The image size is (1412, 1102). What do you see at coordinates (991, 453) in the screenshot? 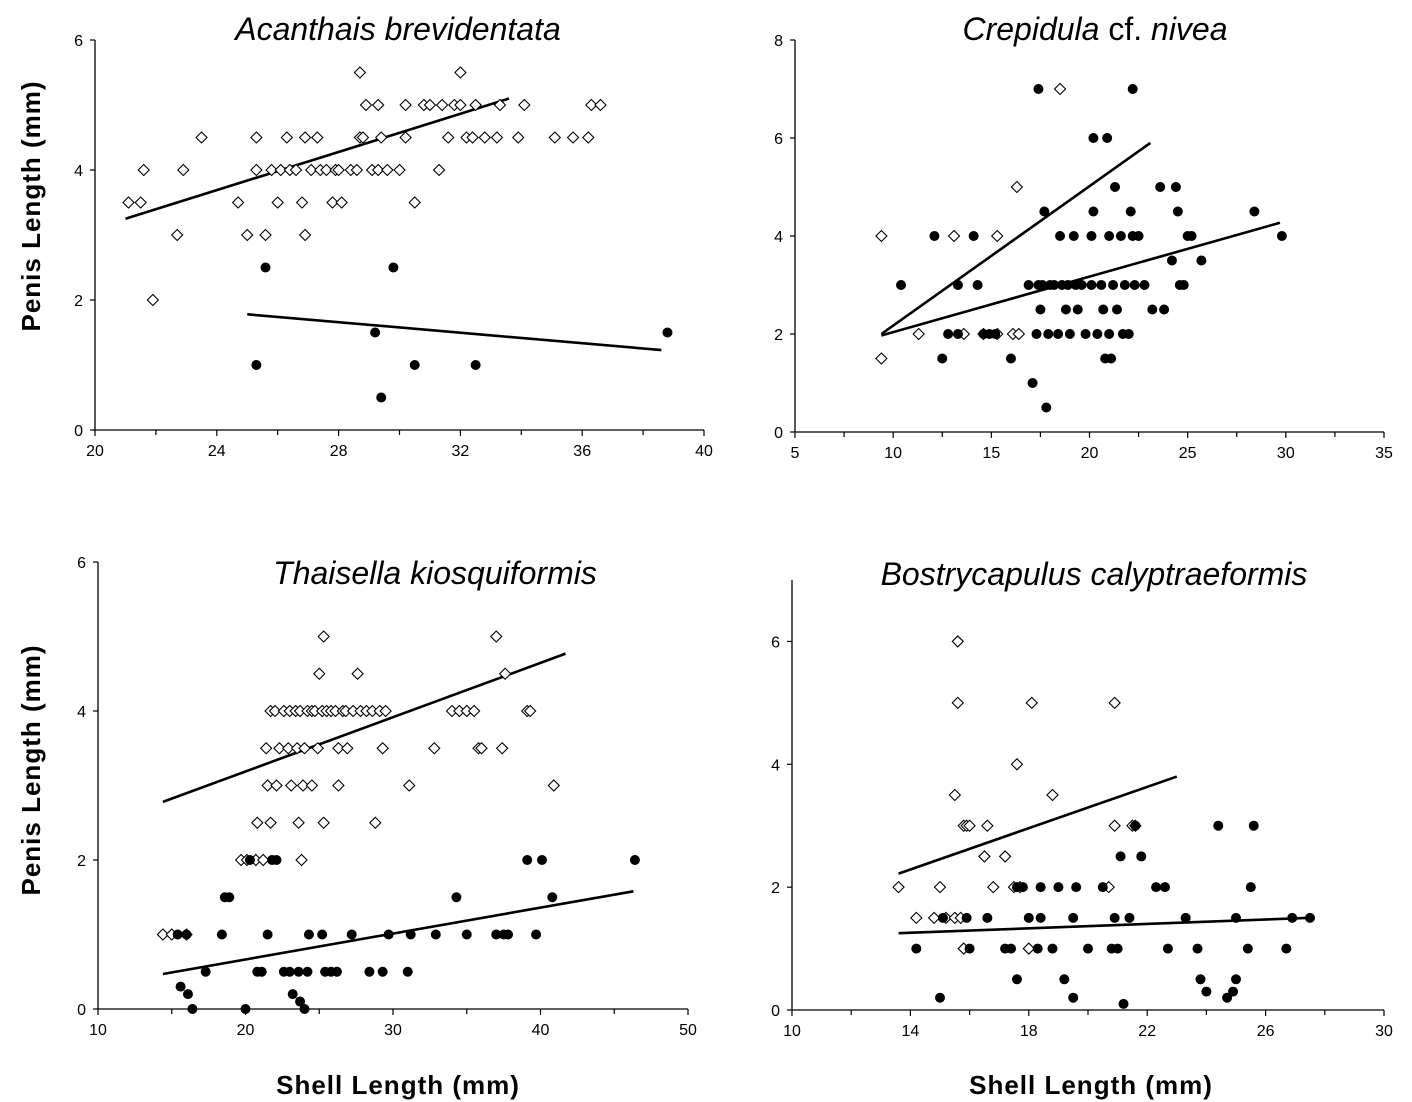
I see `x-tick-label: 15` at bounding box center [991, 453].